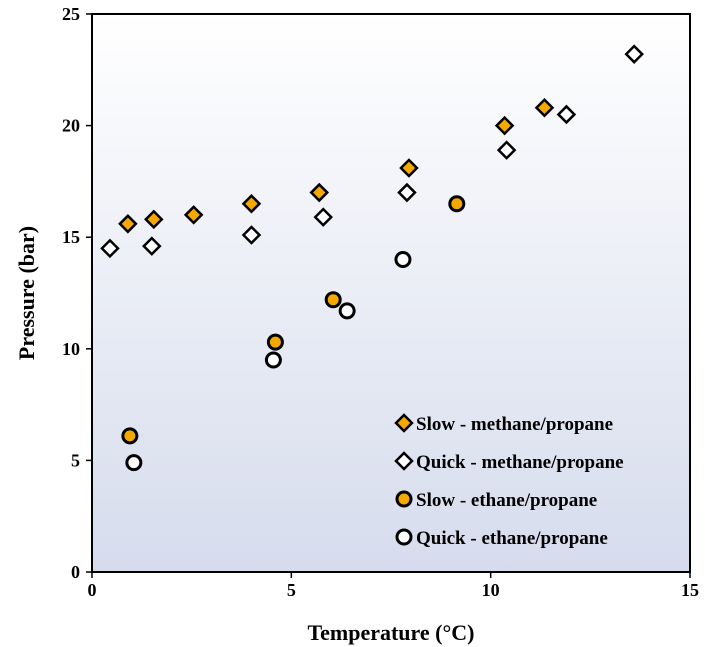 The height and width of the screenshot is (647, 705). What do you see at coordinates (71, 14) in the screenshot?
I see `y-tick-label: 25` at bounding box center [71, 14].